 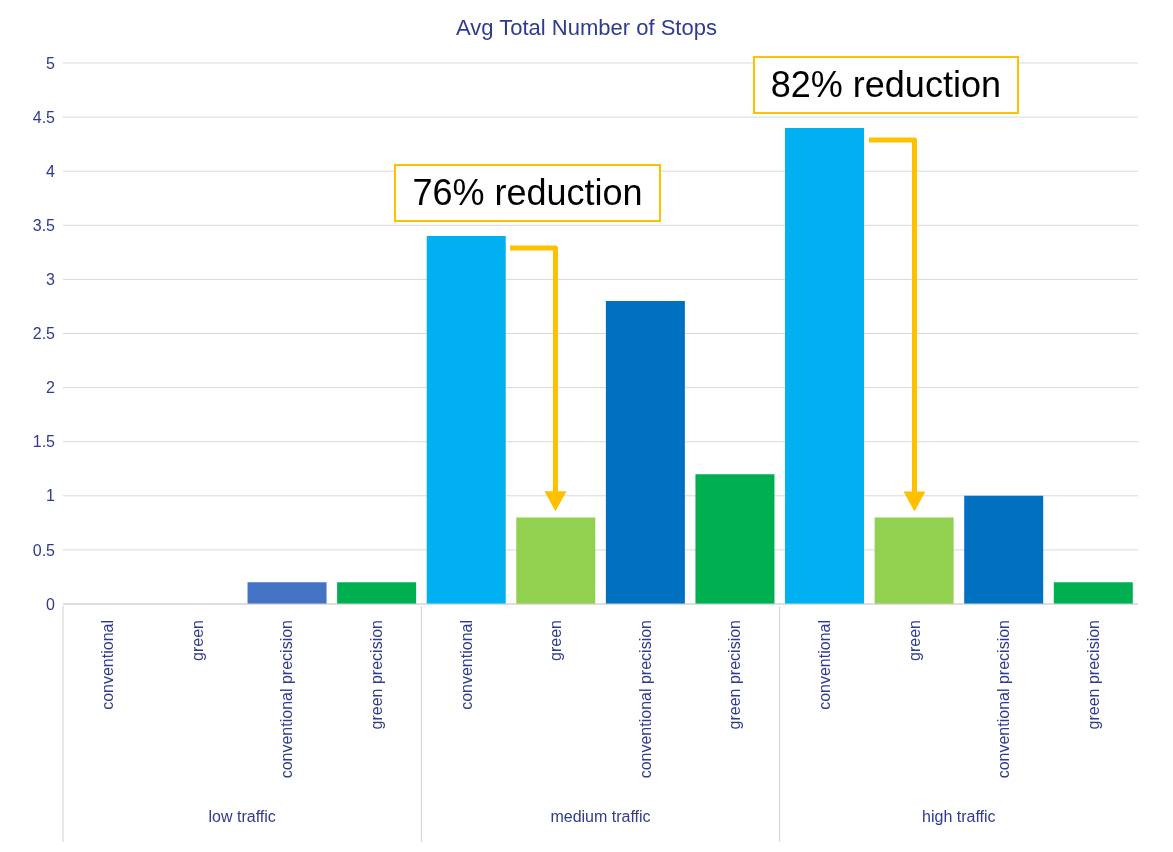 I want to click on y-tick-label: 1, so click(x=51, y=496).